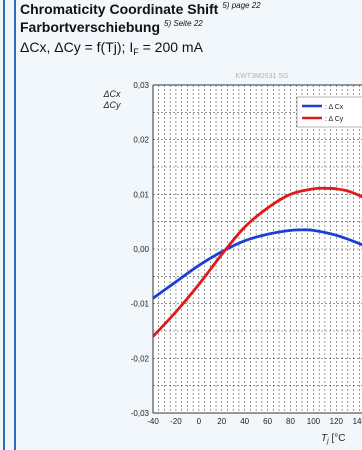  Describe the element at coordinates (140, 358) in the screenshot. I see `y-tick-label: -0,02` at that location.